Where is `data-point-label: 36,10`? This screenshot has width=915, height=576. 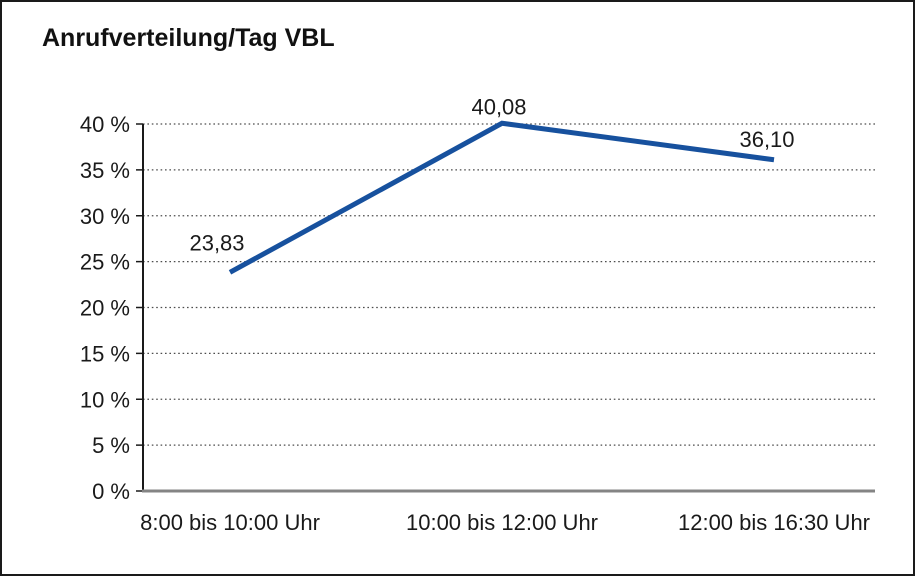 data-point-label: 36,10 is located at coordinates (766, 139).